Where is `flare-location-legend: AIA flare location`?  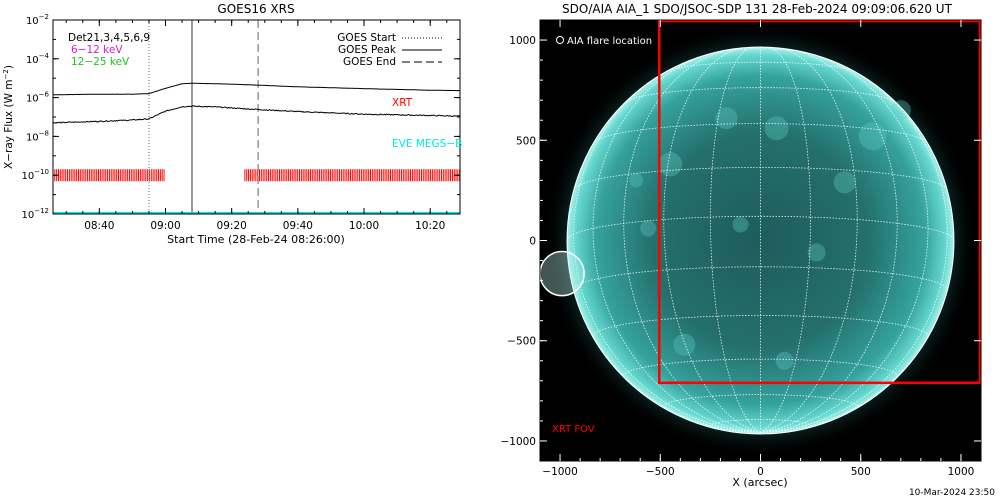 flare-location-legend: AIA flare location is located at coordinates (604, 41).